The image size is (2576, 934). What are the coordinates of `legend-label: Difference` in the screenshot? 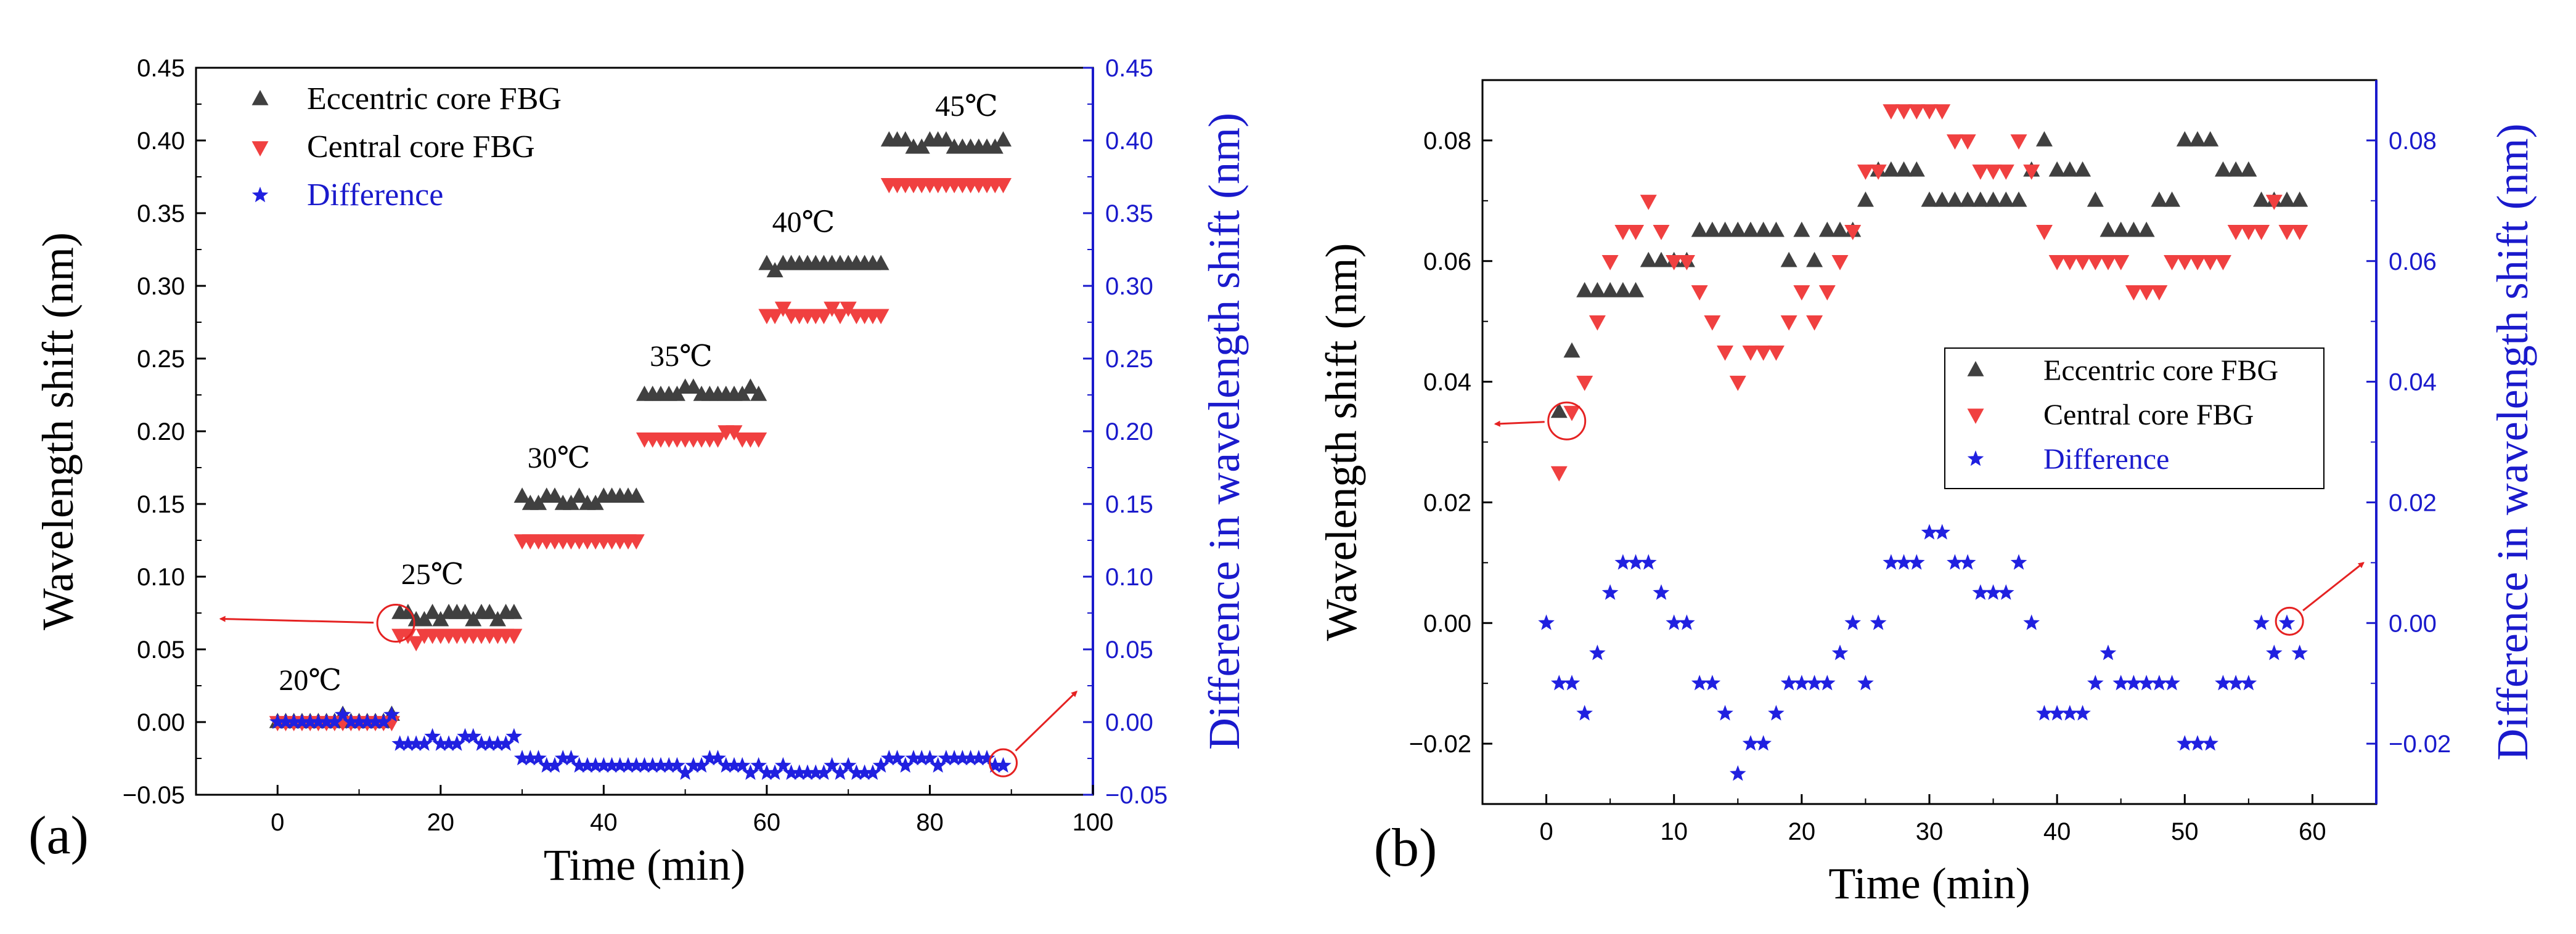 It's located at (375, 195).